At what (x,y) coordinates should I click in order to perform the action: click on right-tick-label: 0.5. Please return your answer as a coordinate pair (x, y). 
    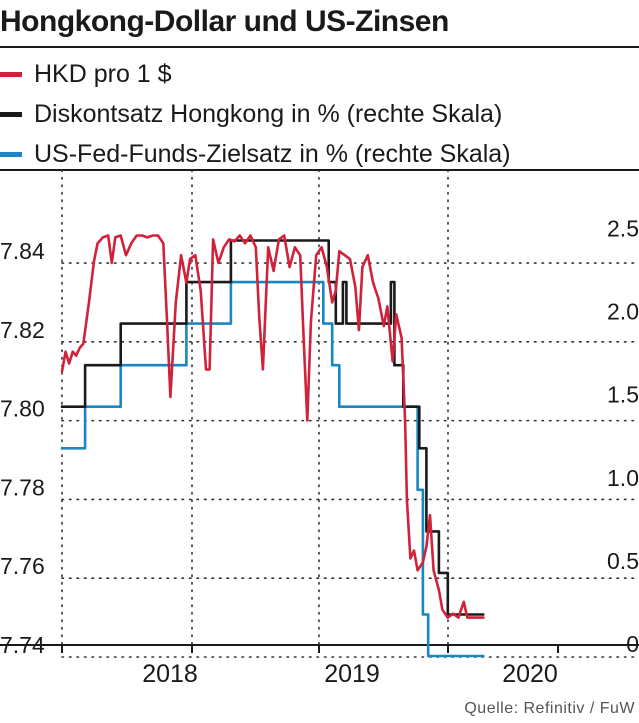
    Looking at the image, I should click on (623, 561).